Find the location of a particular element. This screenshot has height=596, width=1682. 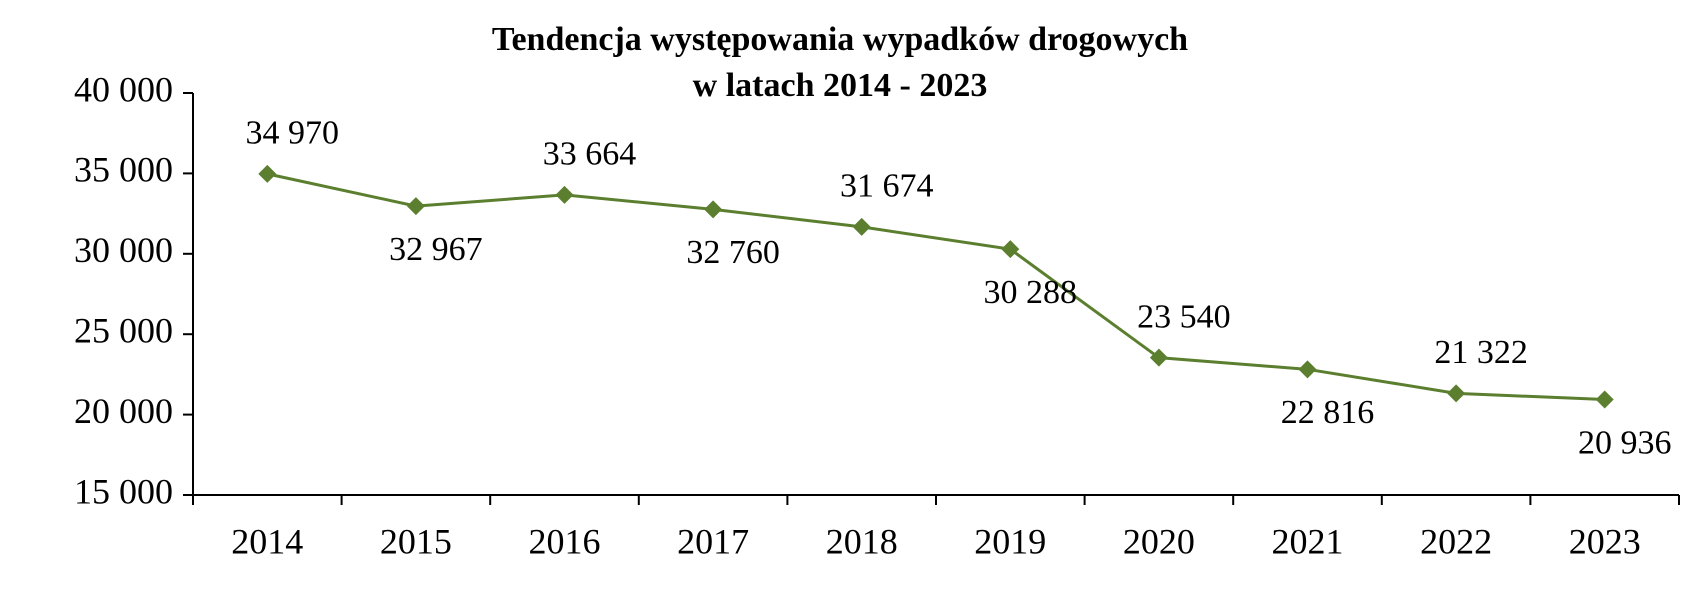

x-tick-label: 2018 is located at coordinates (862, 541).